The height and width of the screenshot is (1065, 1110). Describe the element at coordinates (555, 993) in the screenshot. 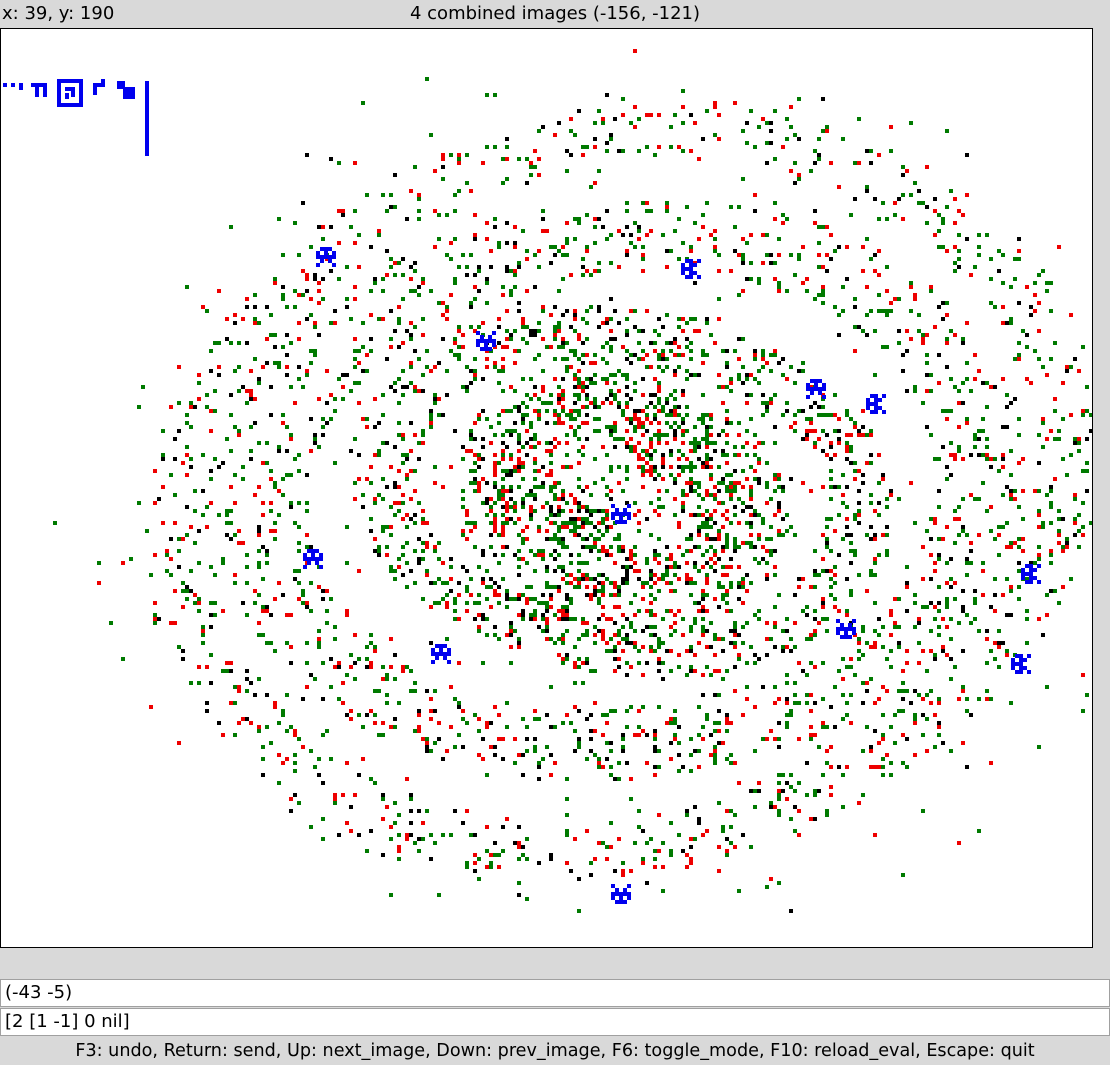

I see `input-line-coords: (-43 -5)` at that location.